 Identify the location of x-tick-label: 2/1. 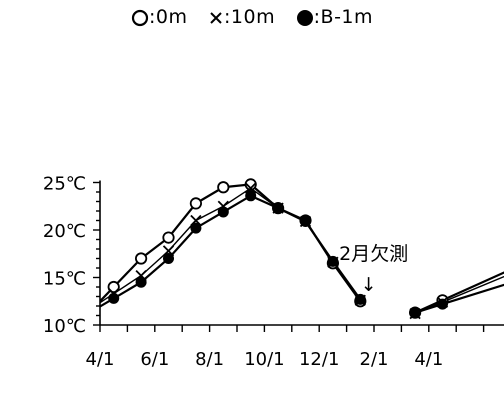
(374, 359).